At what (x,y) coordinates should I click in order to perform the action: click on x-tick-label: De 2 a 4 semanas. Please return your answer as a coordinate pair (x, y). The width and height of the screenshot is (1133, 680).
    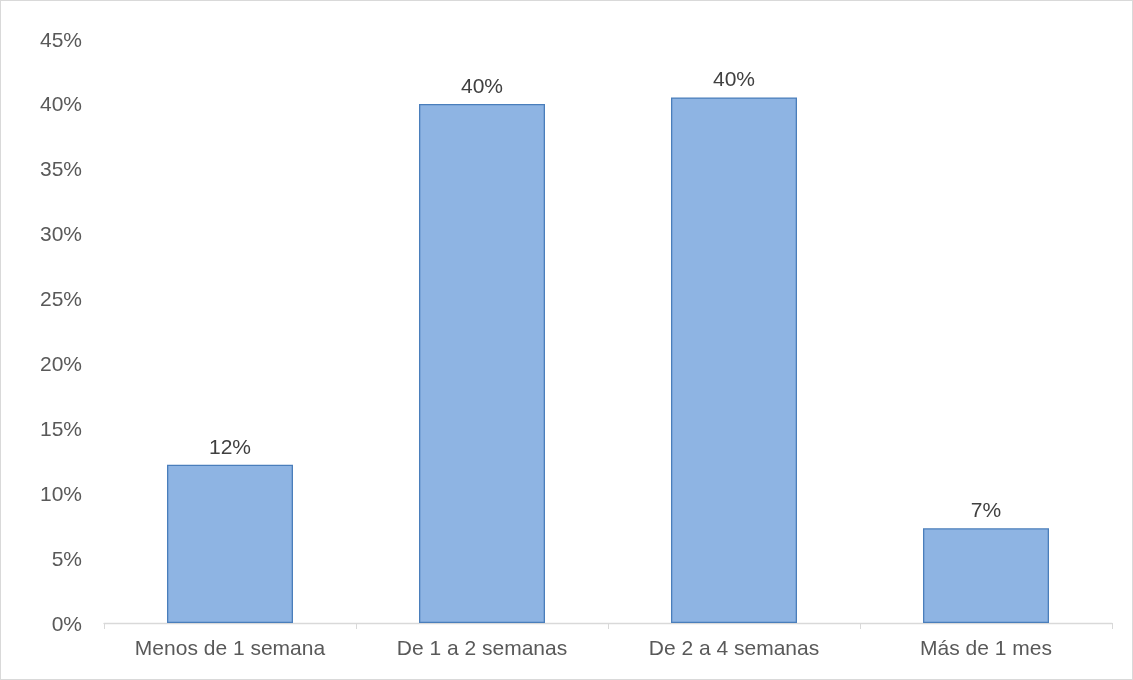
    Looking at the image, I should click on (734, 647).